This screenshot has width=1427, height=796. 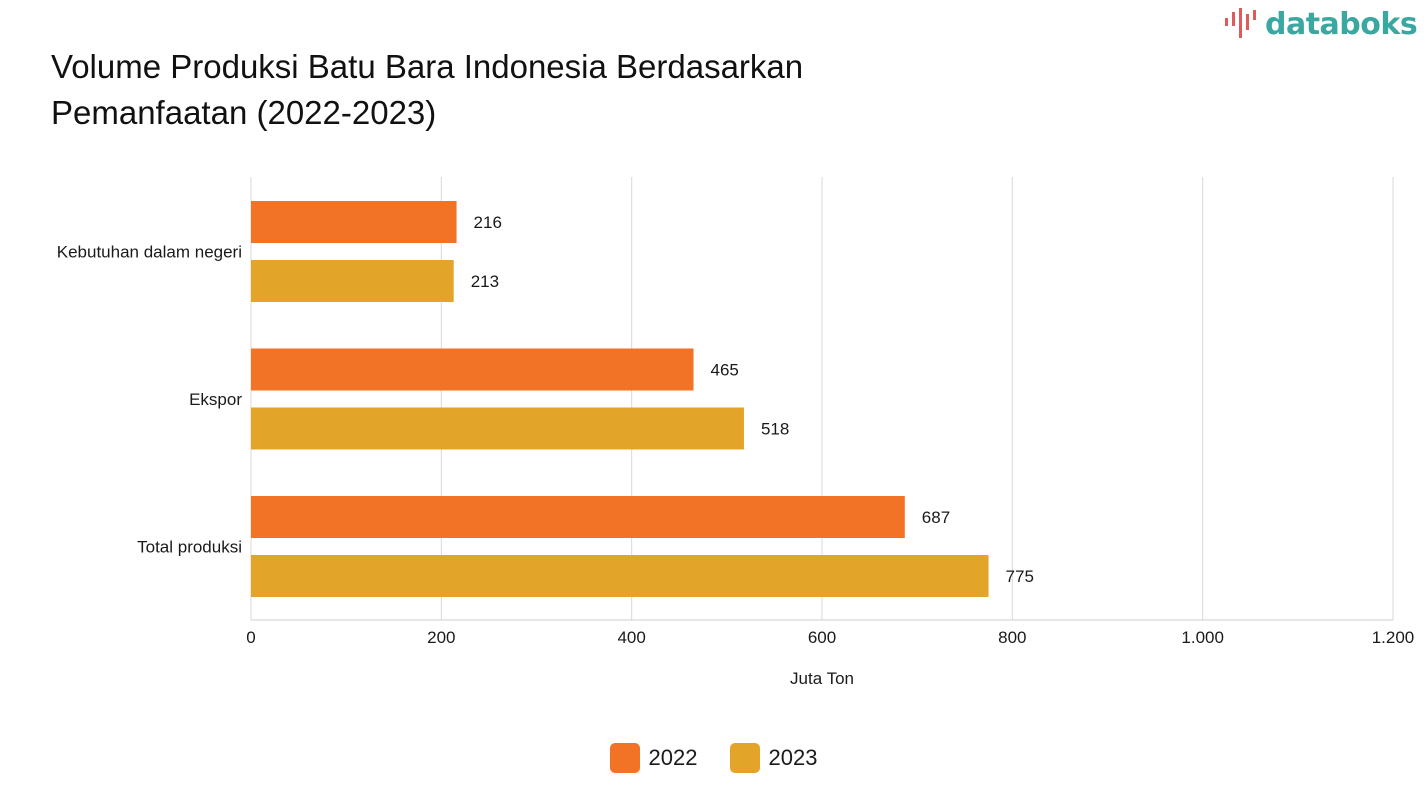 What do you see at coordinates (793, 757) in the screenshot?
I see `legend-label-2023: 2023` at bounding box center [793, 757].